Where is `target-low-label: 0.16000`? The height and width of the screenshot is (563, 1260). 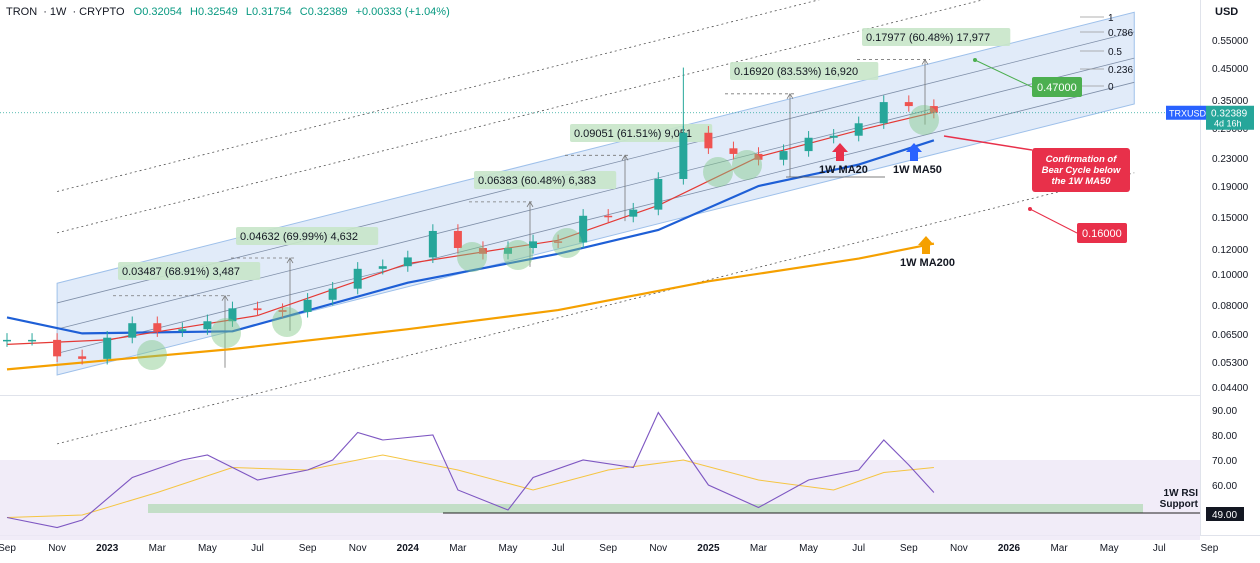 target-low-label: 0.16000 is located at coordinates (1102, 234).